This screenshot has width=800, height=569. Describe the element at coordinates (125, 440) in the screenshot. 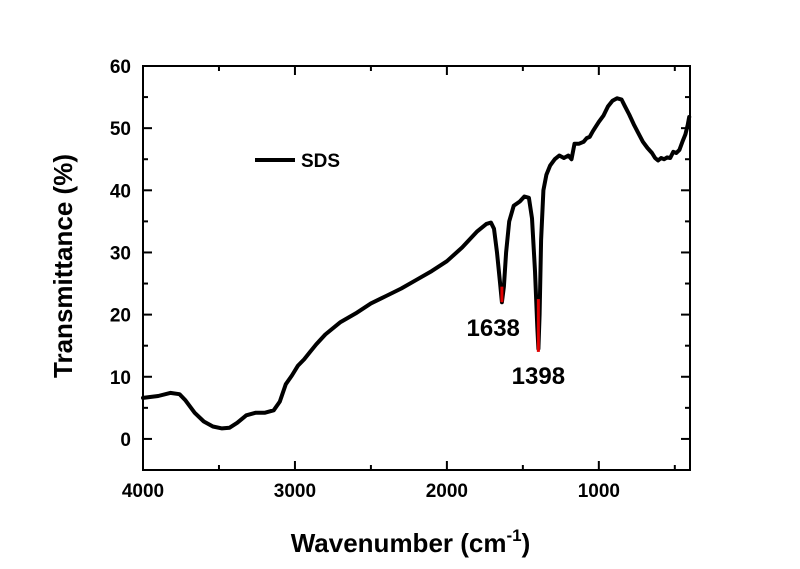

I see `y-tick-label: 0` at that location.